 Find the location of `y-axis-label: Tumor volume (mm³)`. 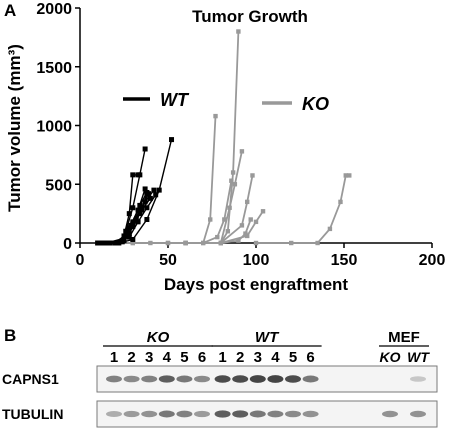

y-axis-label: Tumor volume (mm³) is located at coordinates (14, 128).